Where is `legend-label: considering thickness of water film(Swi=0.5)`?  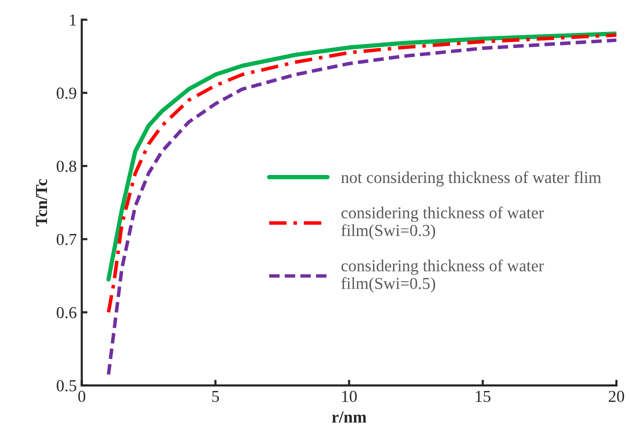
legend-label: considering thickness of water film(Swi=0.5) is located at coordinates (442, 276).